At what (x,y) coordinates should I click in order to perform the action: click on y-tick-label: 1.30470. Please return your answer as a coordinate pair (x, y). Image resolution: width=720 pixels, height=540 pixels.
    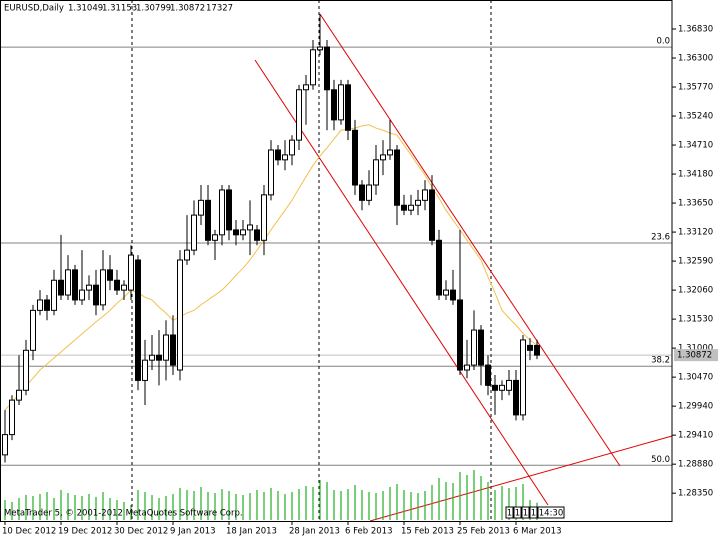
    Looking at the image, I should click on (695, 378).